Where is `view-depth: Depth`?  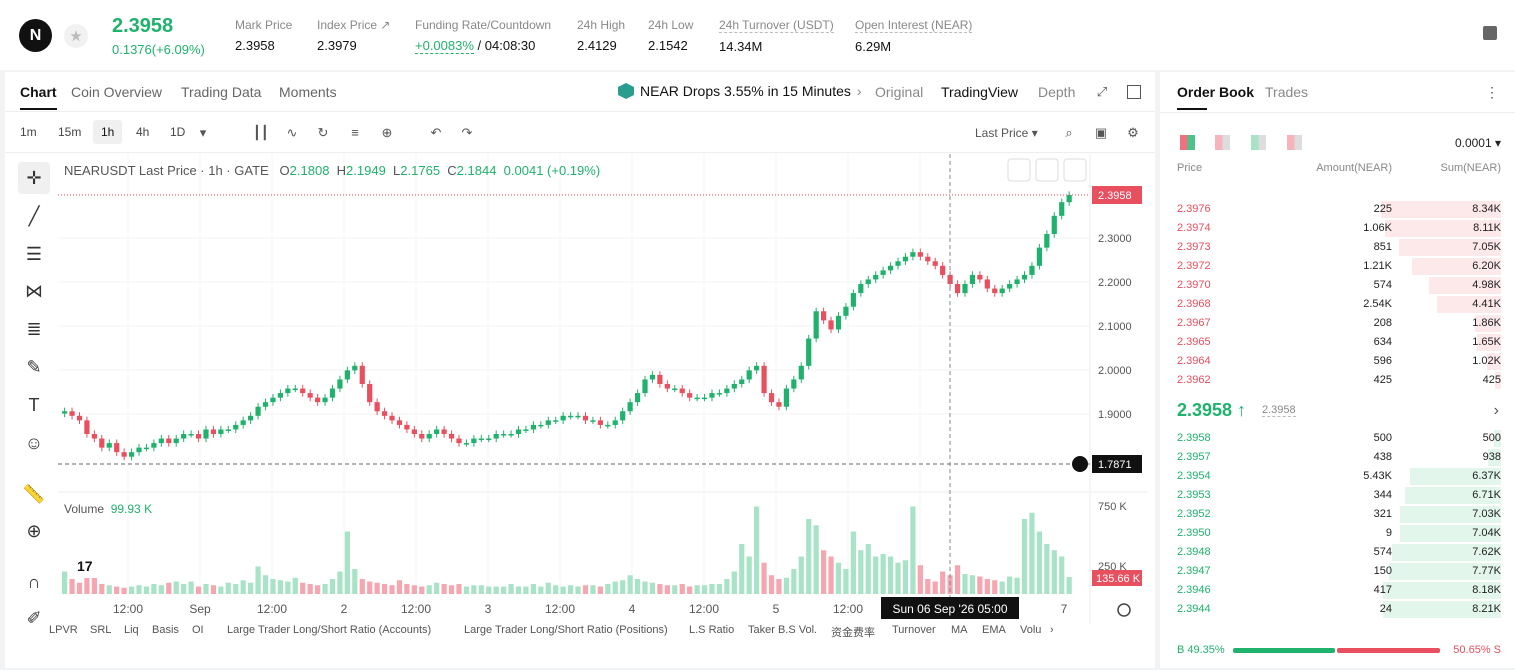 view-depth: Depth is located at coordinates (1057, 92).